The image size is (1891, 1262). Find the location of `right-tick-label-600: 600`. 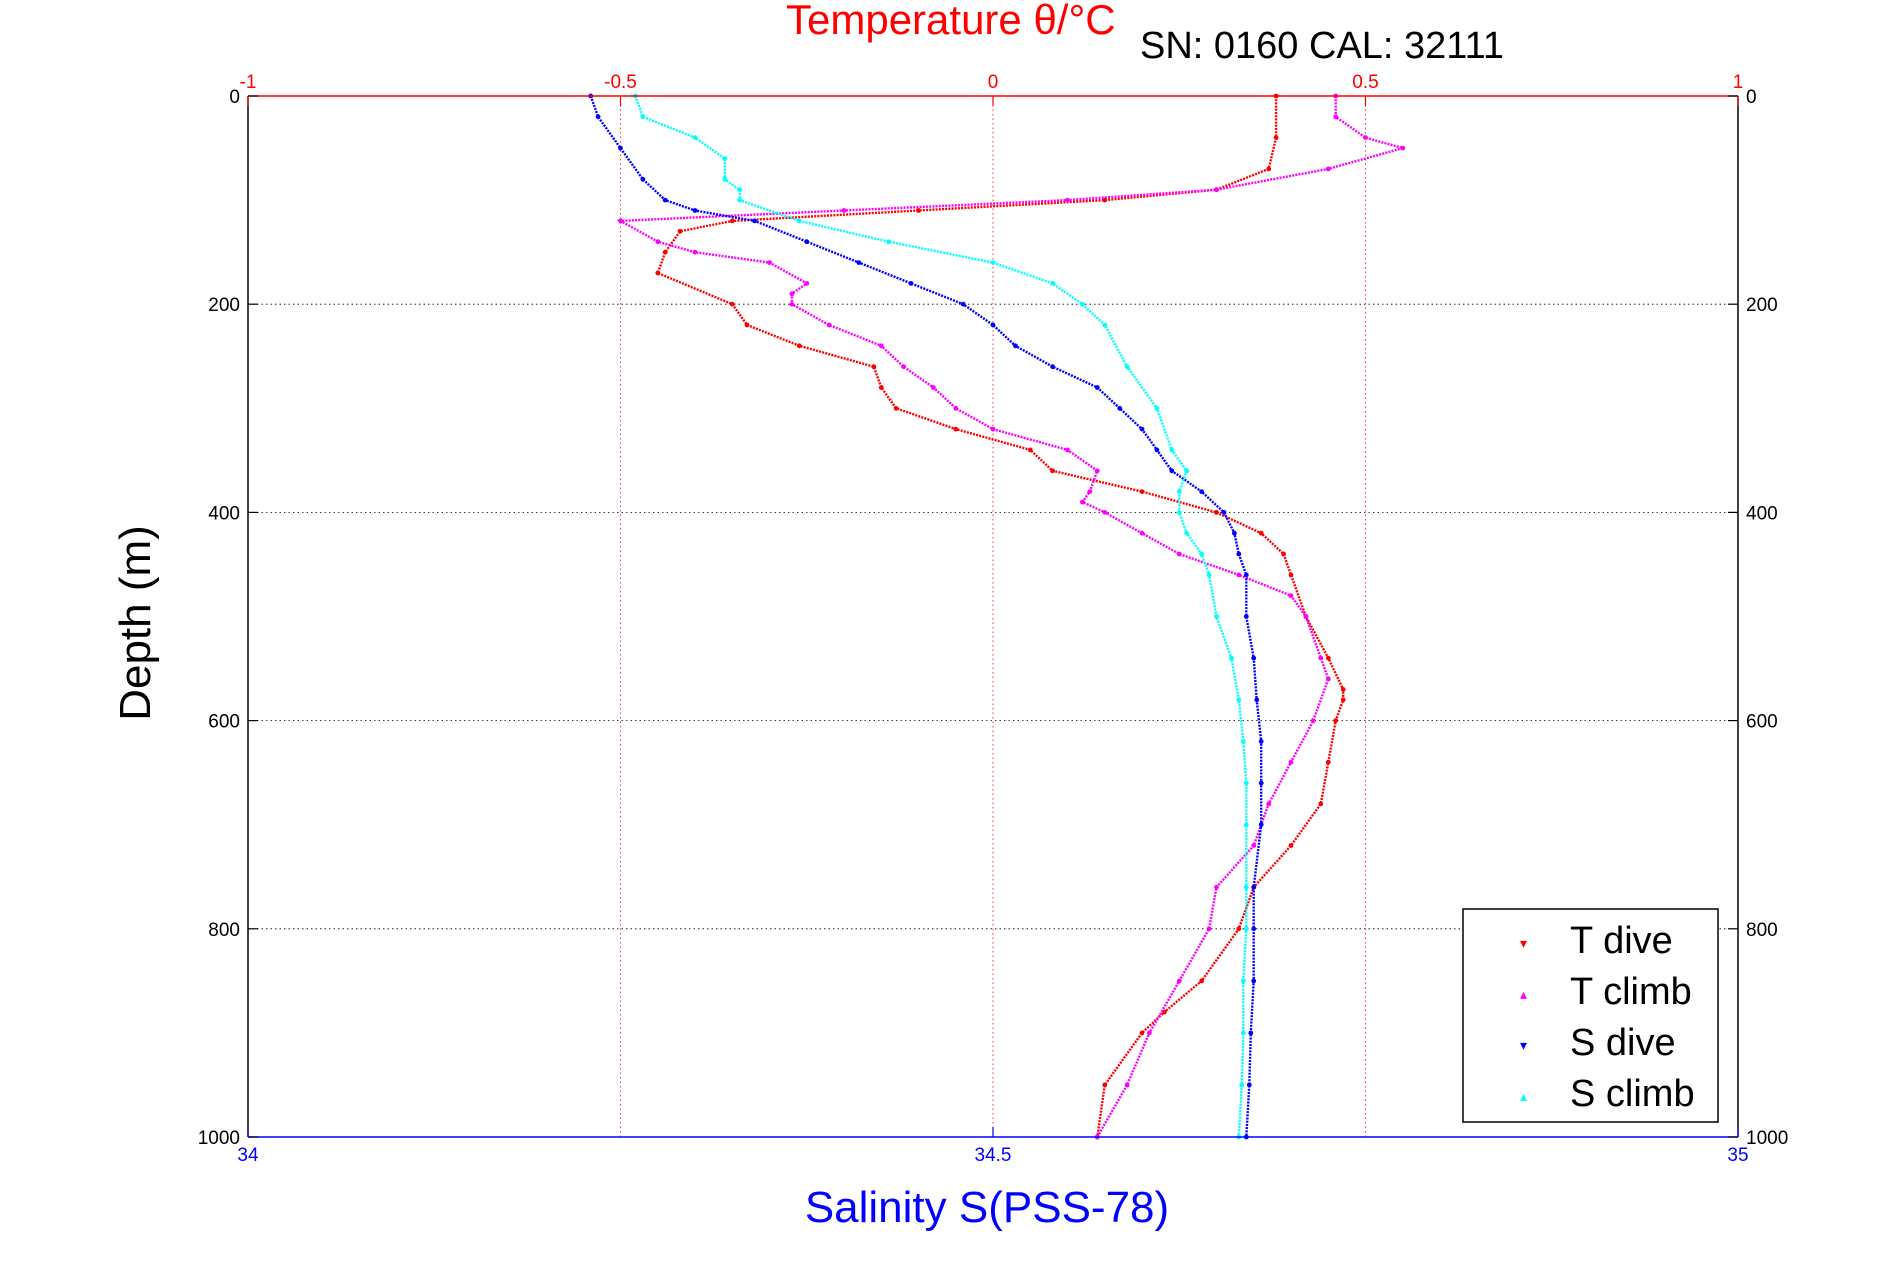

right-tick-label-600: 600 is located at coordinates (1762, 722).